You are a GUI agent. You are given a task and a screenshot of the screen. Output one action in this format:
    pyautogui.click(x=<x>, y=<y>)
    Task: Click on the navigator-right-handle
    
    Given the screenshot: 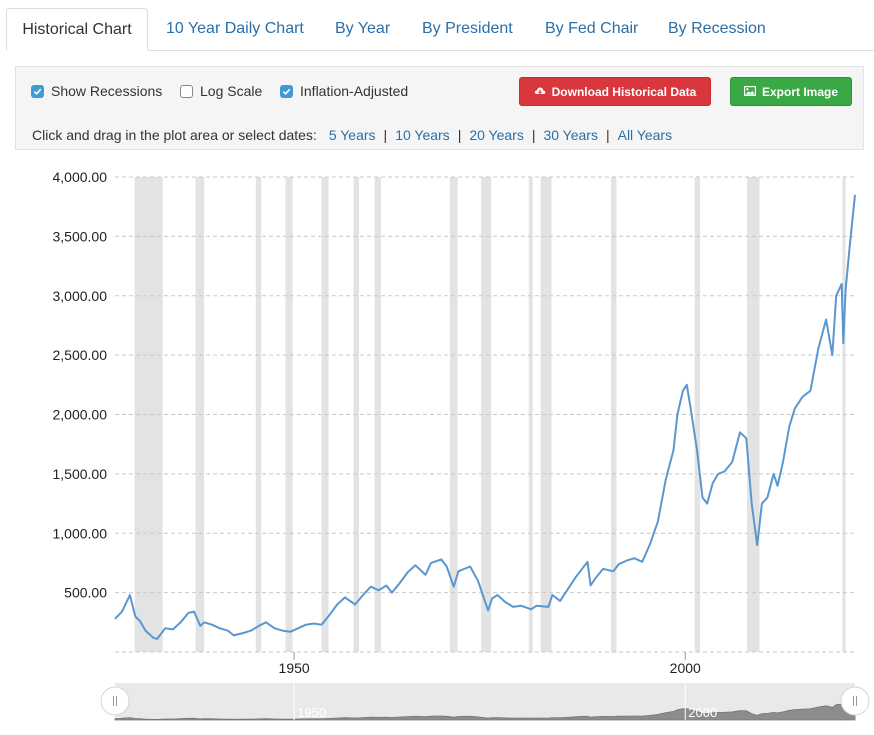 What is the action you would take?
    pyautogui.click(x=855, y=701)
    